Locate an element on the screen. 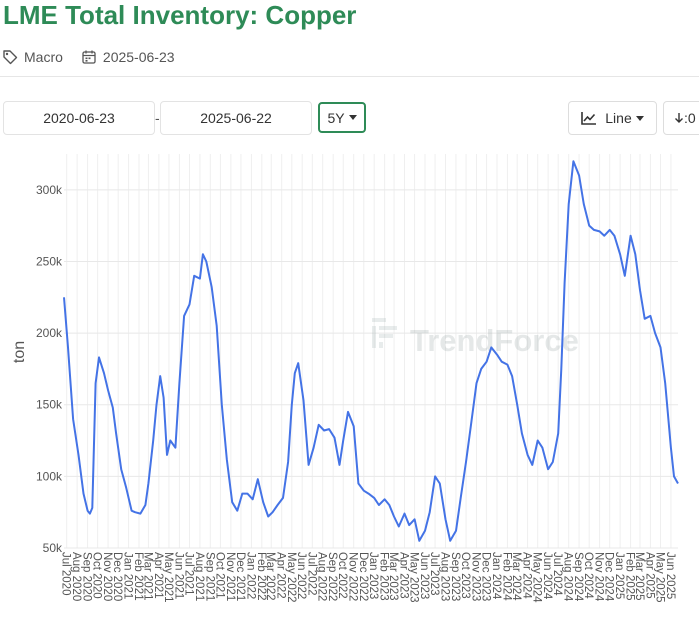  period-label: 5Y is located at coordinates (336, 117).